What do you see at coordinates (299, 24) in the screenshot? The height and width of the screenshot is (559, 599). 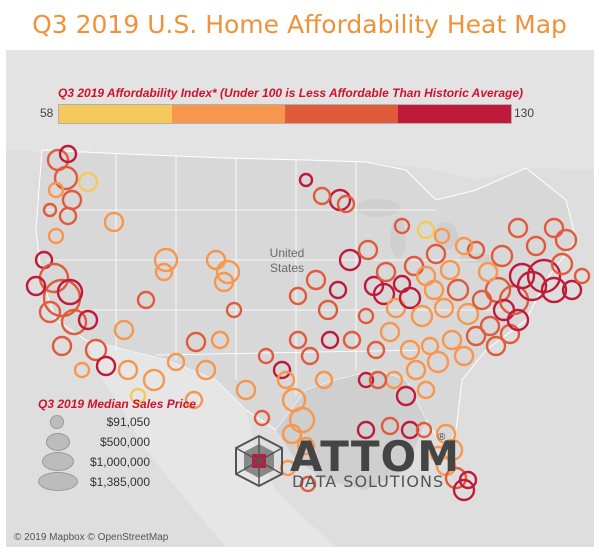 I see `map-title: Q3 2019 U.S. Home Affordability Heat Map` at bounding box center [299, 24].